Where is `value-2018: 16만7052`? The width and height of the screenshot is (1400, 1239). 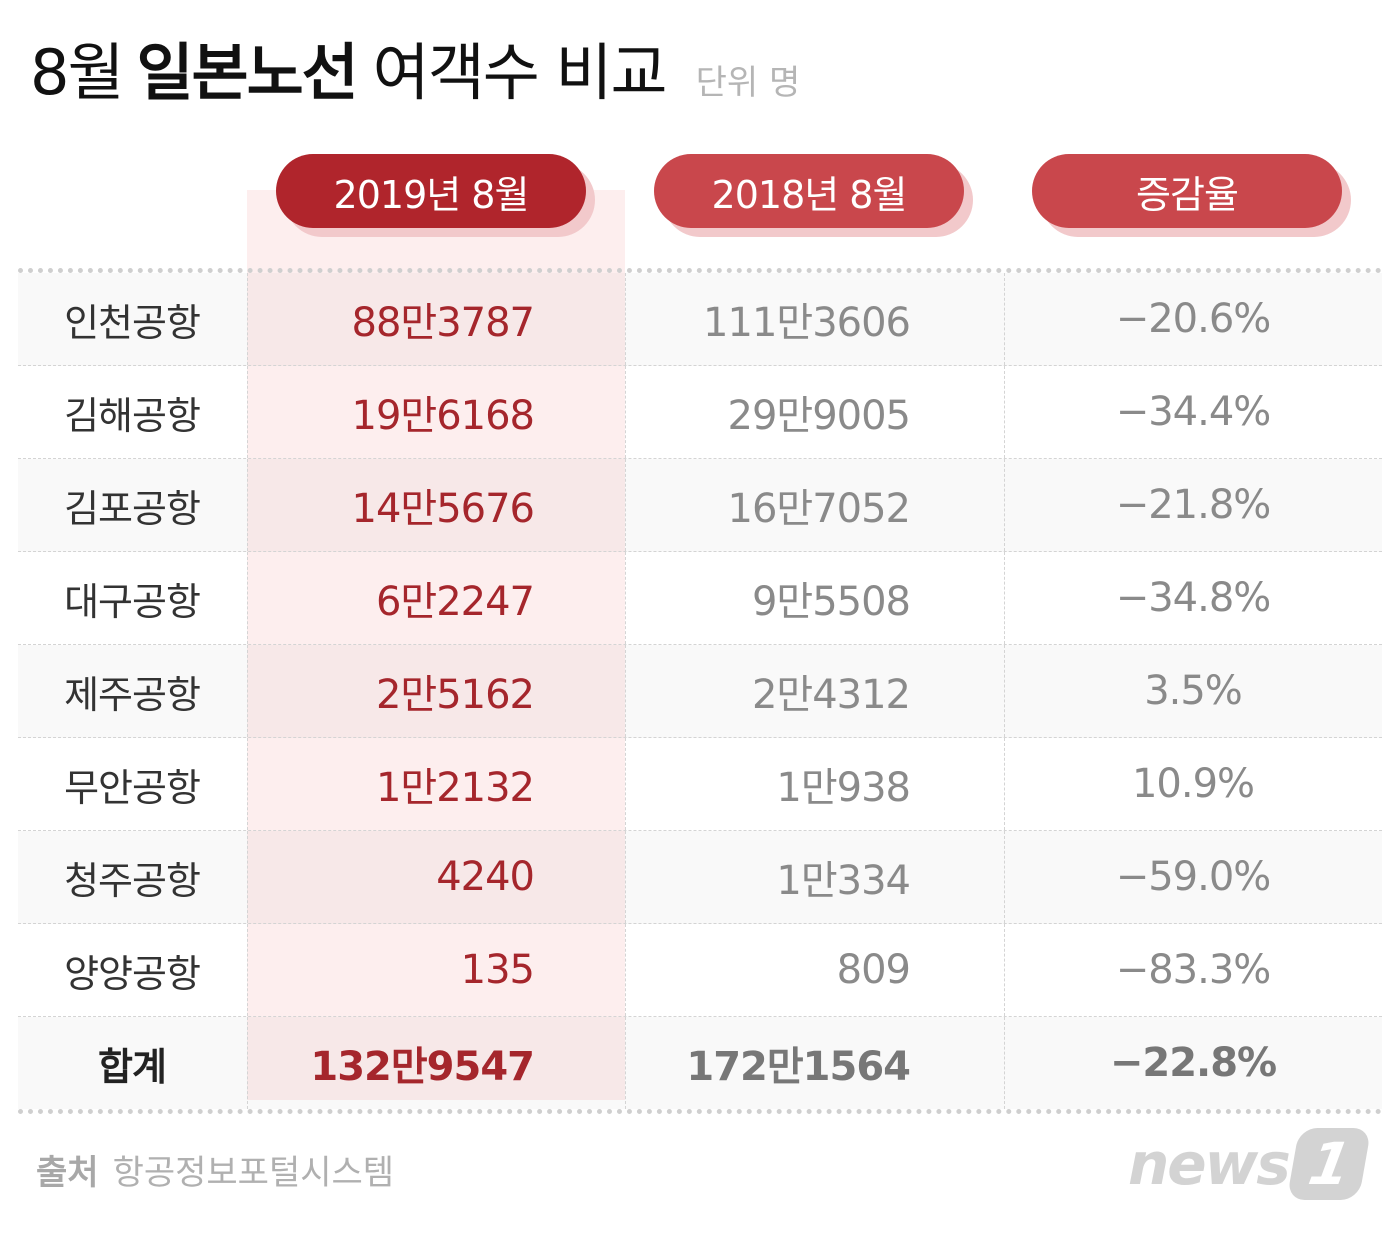 value-2018: 16만7052 is located at coordinates (819, 509).